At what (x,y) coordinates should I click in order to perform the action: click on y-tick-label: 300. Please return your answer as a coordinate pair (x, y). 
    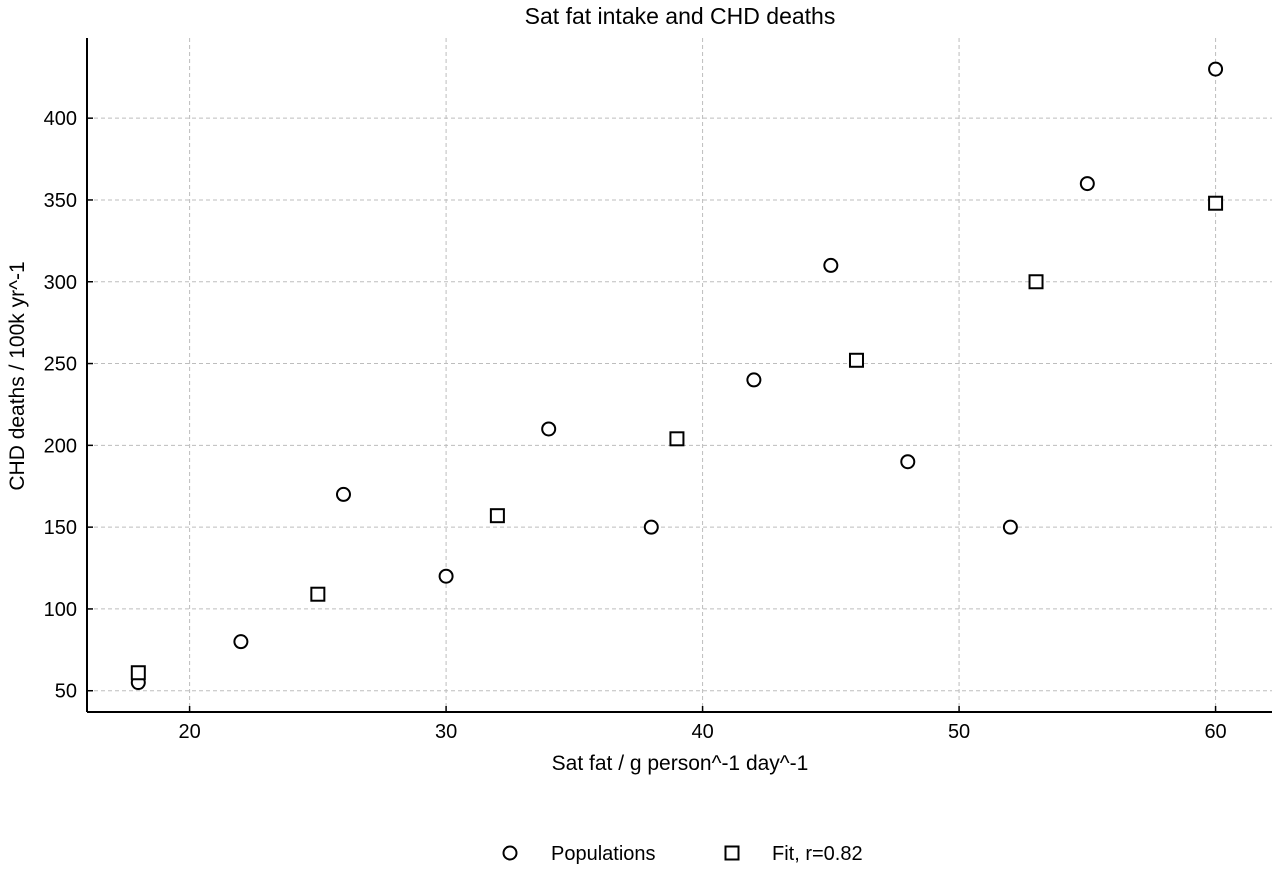
    Looking at the image, I should click on (60, 283).